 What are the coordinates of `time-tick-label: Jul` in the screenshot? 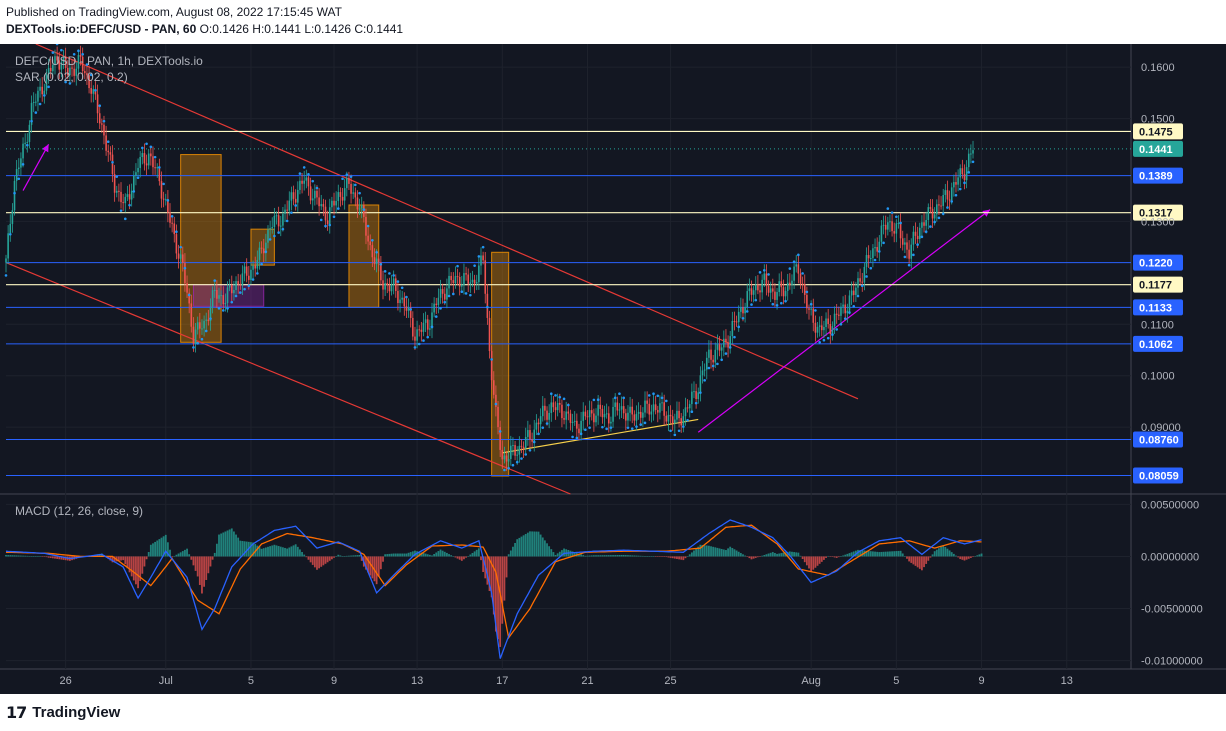 It's located at (166, 681).